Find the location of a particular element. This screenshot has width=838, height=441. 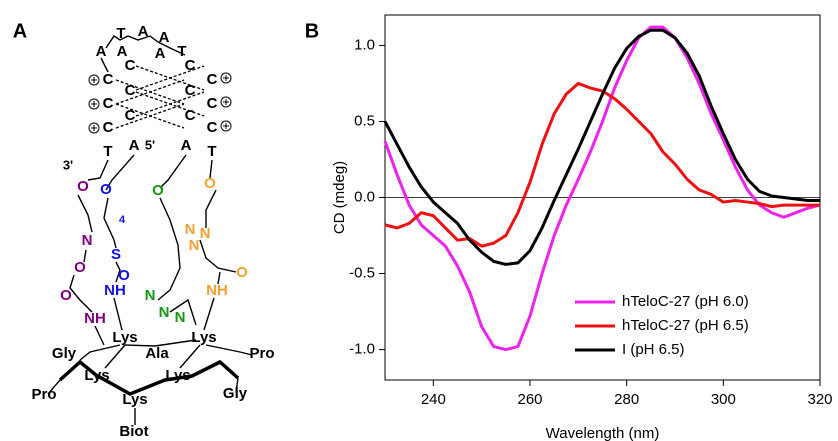

panel-label: B is located at coordinates (312, 31).